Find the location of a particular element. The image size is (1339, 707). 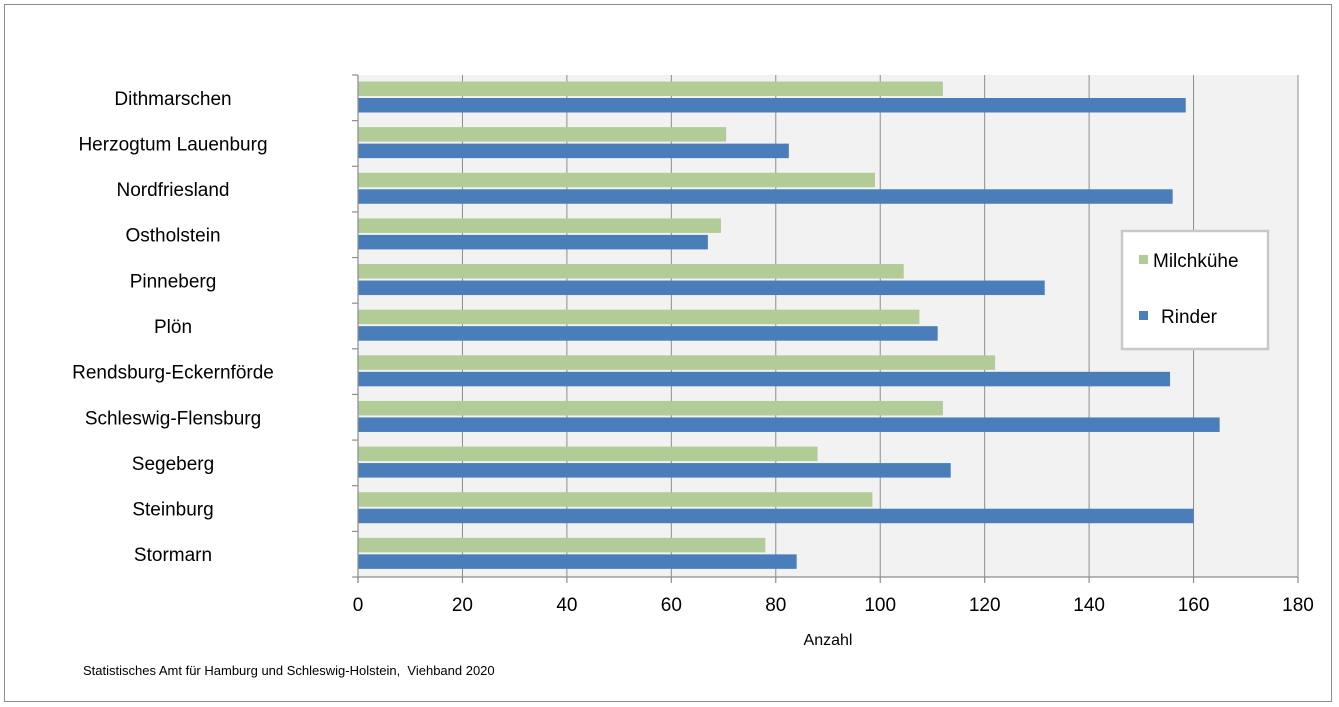

x-tick-label: 20 is located at coordinates (462, 605).